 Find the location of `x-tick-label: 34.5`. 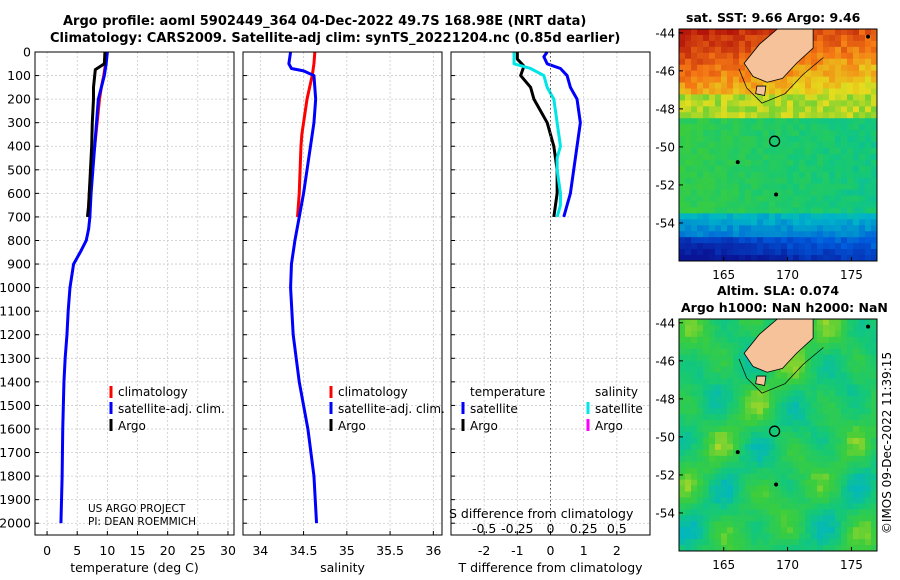

x-tick-label: 34.5 is located at coordinates (304, 550).